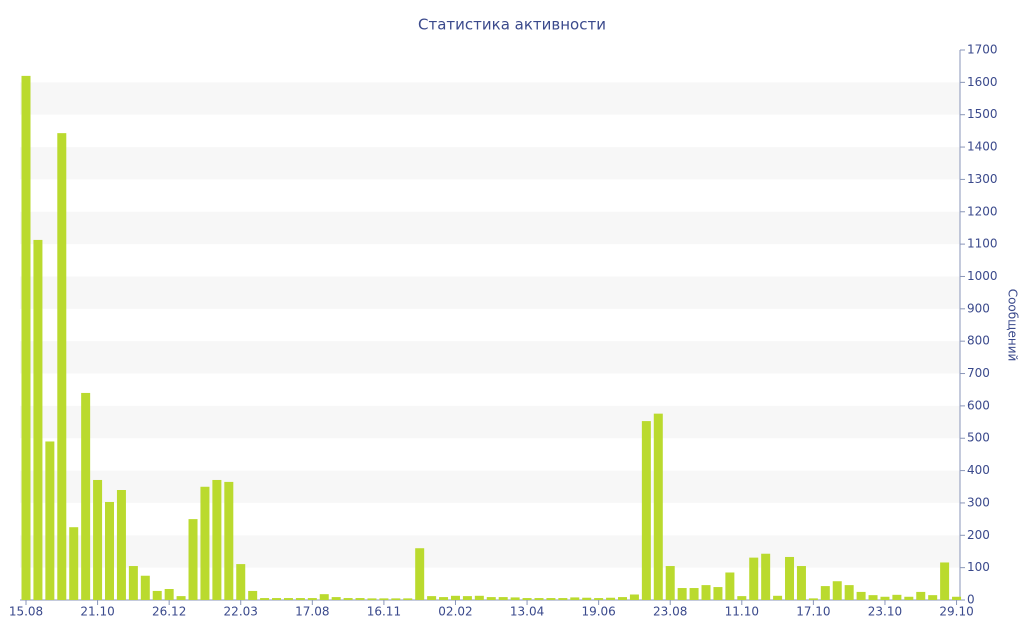 The width and height of the screenshot is (1024, 640). What do you see at coordinates (598, 612) in the screenshot?
I see `x-tick-label: 19.06` at bounding box center [598, 612].